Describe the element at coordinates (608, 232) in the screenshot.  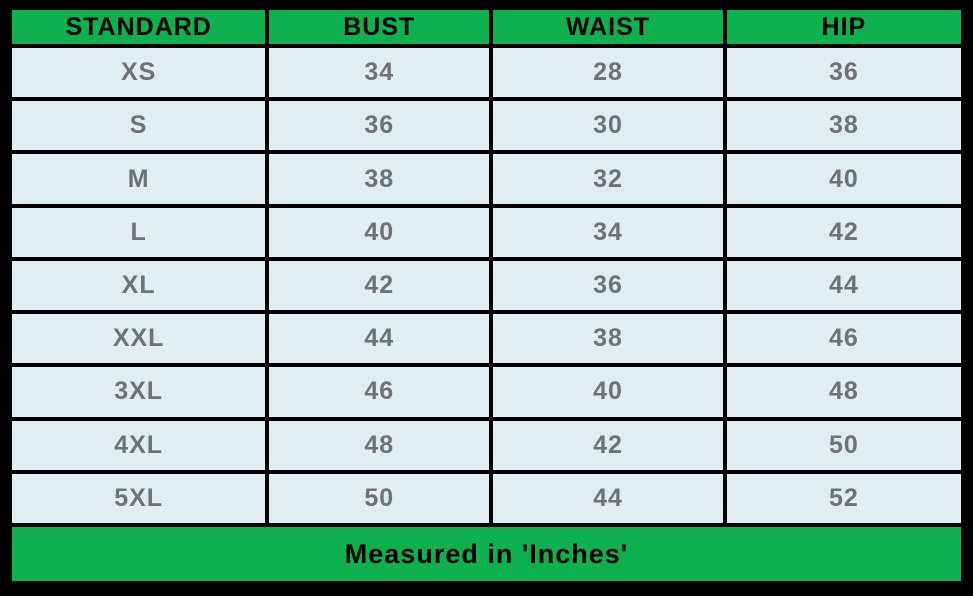
I see `cell-waist: 34` at that location.